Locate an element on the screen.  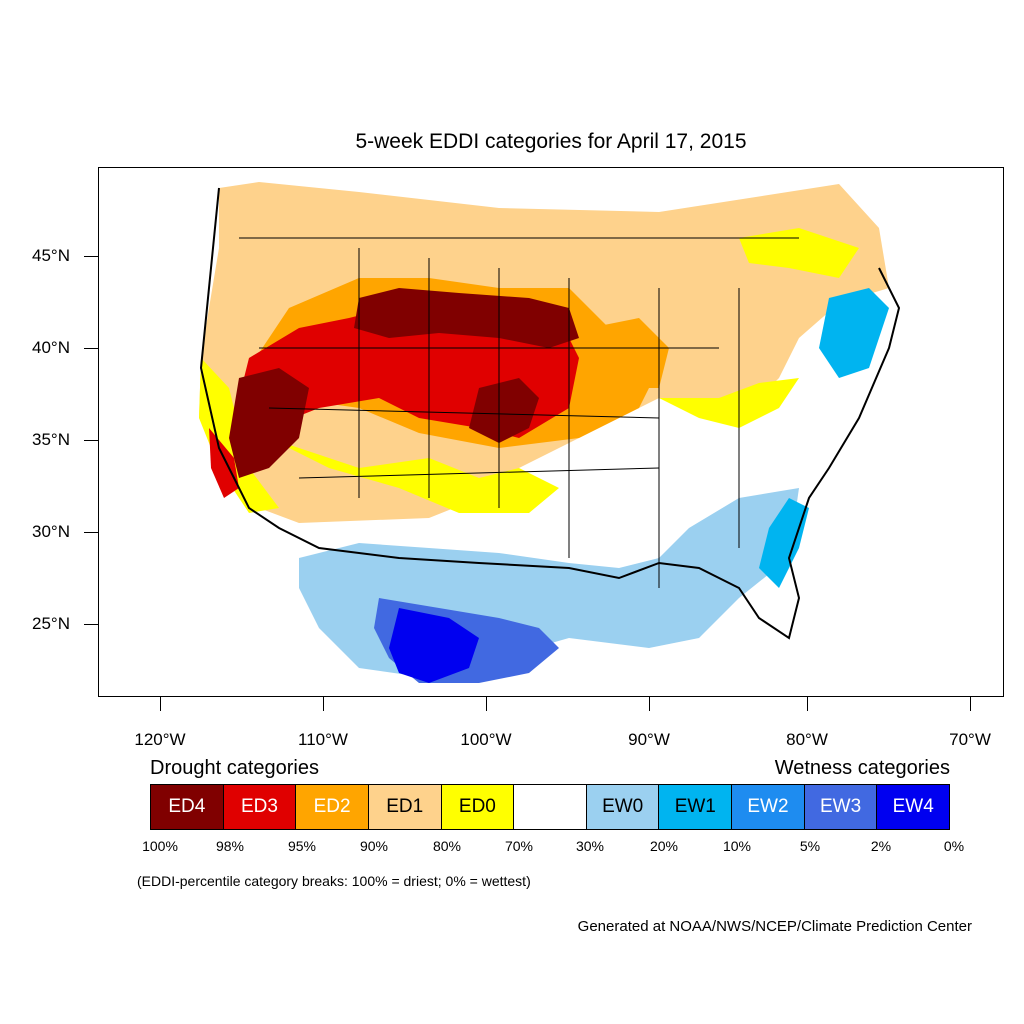
ew1-southeast-coast is located at coordinates (784, 543).